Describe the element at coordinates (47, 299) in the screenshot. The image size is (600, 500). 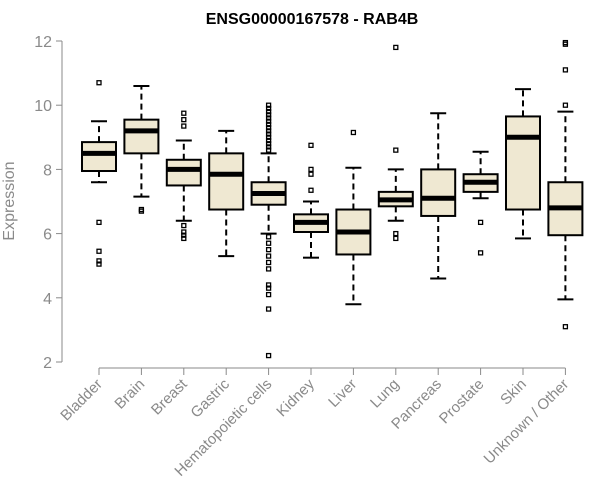
I see `y-tick-label: 4` at that location.